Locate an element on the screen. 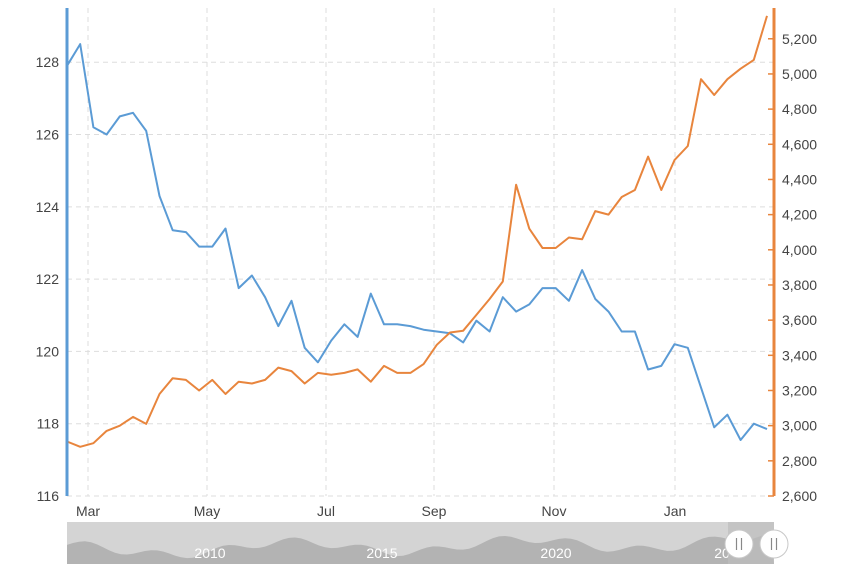  x-tick-label: Sep is located at coordinates (434, 511).